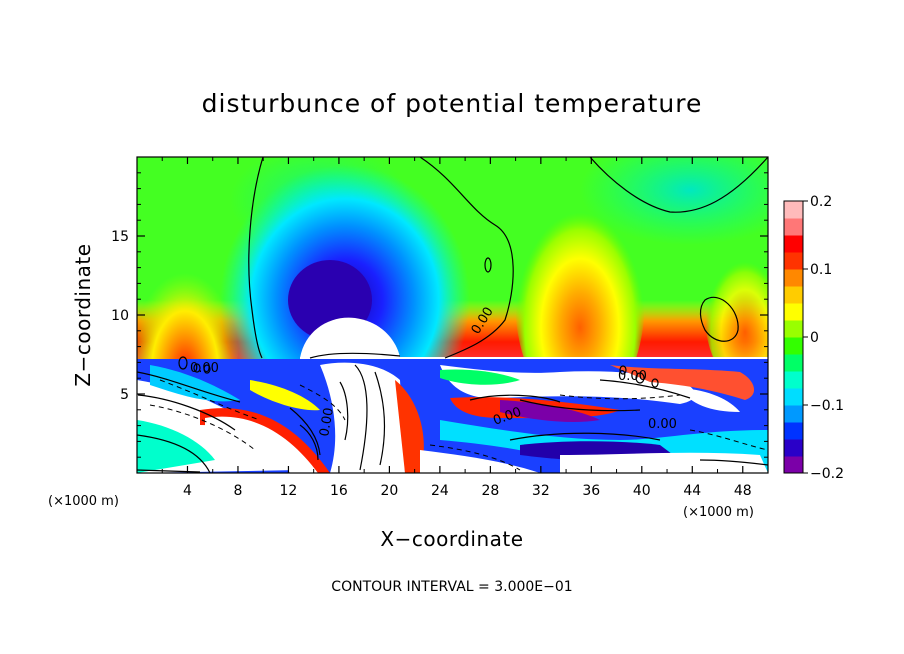 The image size is (904, 654). Describe the element at coordinates (821, 270) in the screenshot. I see `colorbar-tick-label: 0.1` at that location.